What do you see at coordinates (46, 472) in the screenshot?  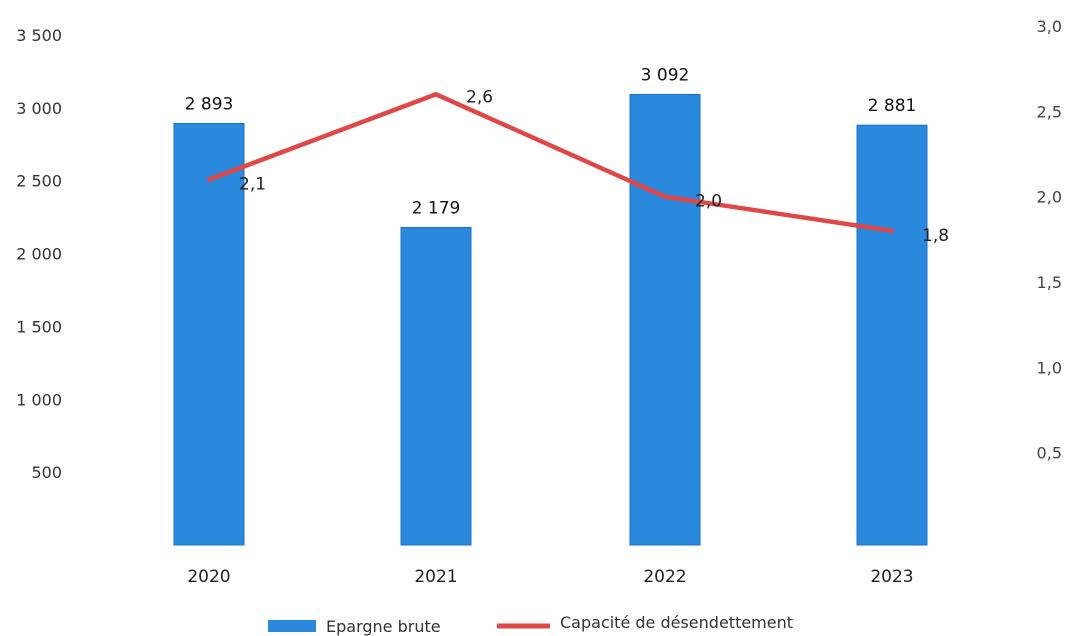 I see `left-tick-label: 500` at bounding box center [46, 472].